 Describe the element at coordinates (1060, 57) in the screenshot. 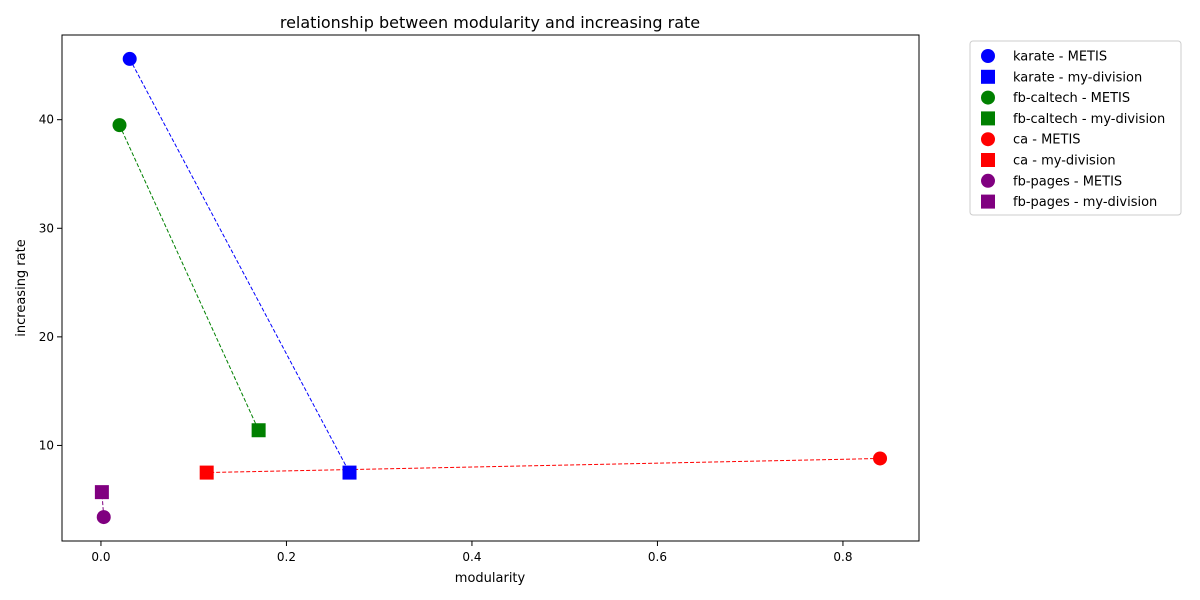

I see `legend-entry: karate - METIS` at that location.